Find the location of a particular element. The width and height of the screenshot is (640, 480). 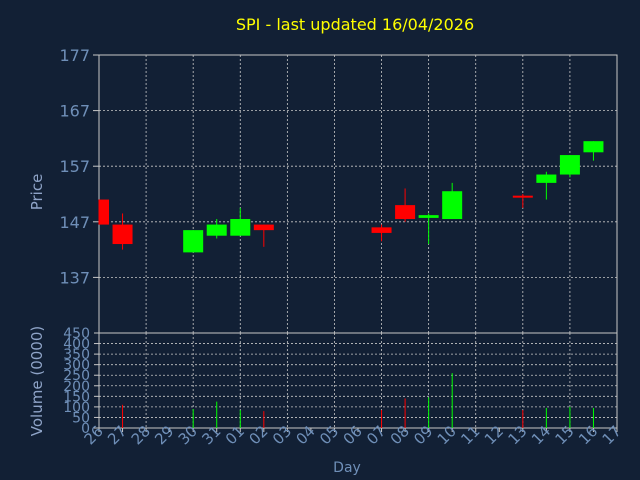

x-tick-label: 28 is located at coordinates (141, 435).